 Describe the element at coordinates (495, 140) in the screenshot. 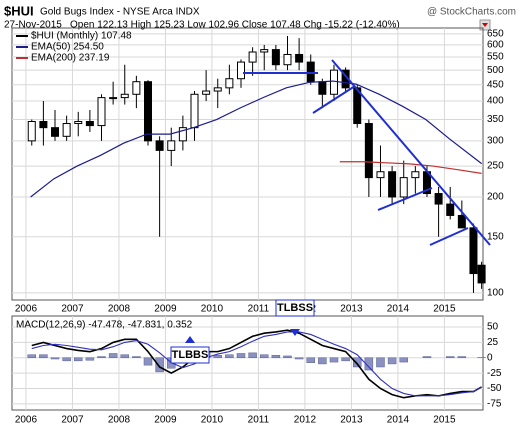

I see `y-tick-label: 300` at that location.